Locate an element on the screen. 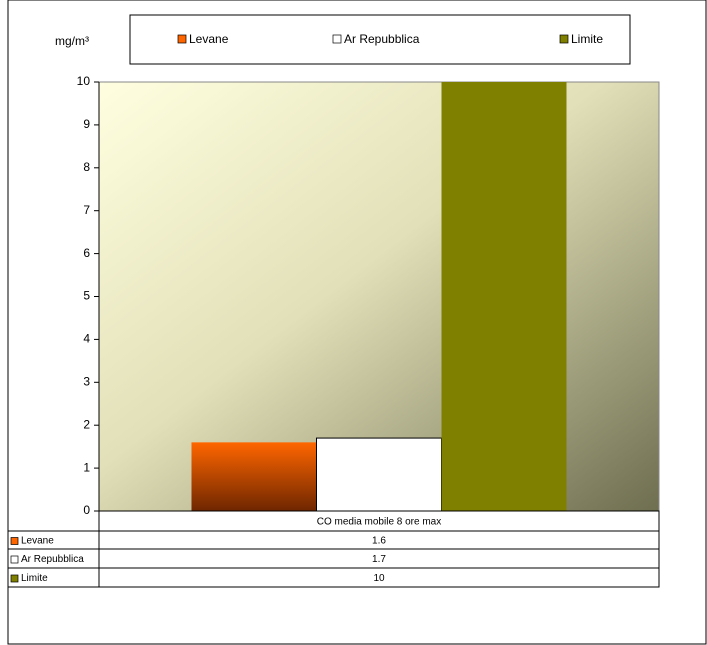  table-row-label: Limite is located at coordinates (34, 578).